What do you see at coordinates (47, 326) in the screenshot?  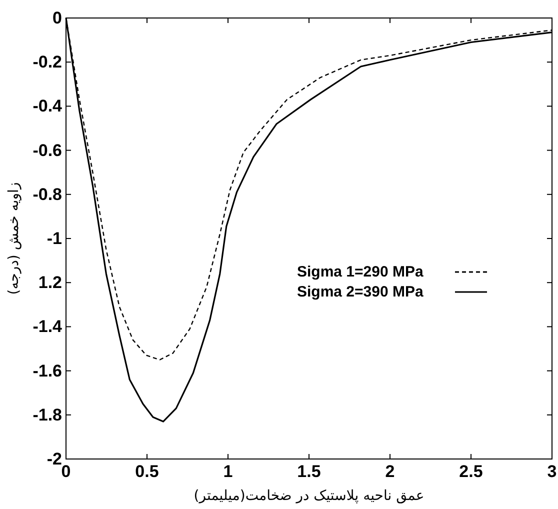 I see `y-tick-label: -1.4` at bounding box center [47, 326].